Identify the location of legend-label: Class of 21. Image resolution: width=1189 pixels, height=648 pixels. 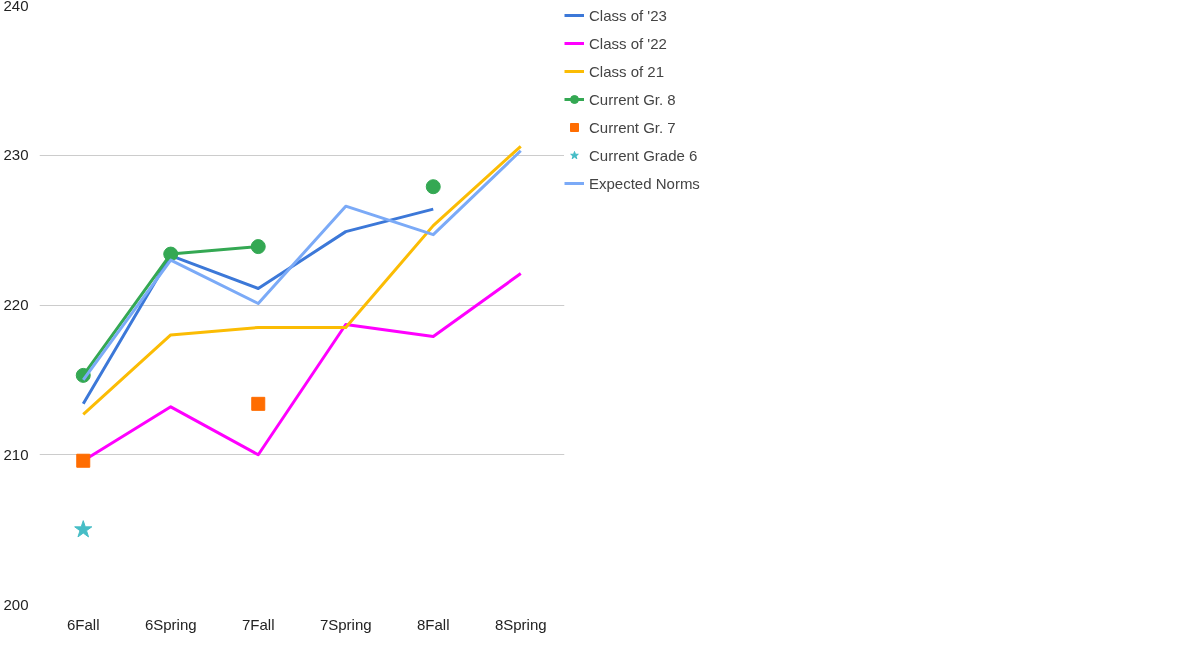
(627, 71).